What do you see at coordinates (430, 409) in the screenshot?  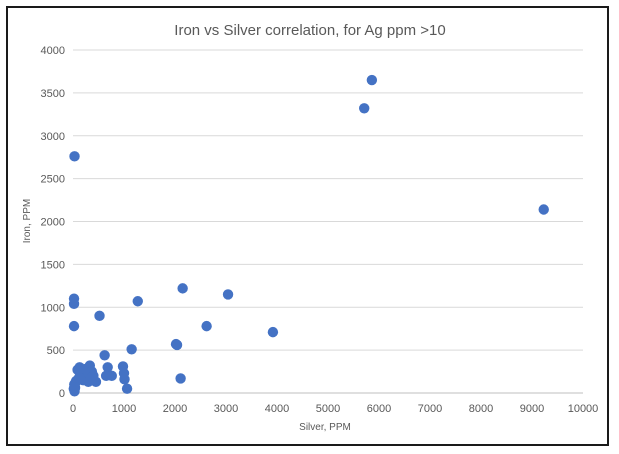 I see `x-tick-label-7000: 7000` at bounding box center [430, 409].